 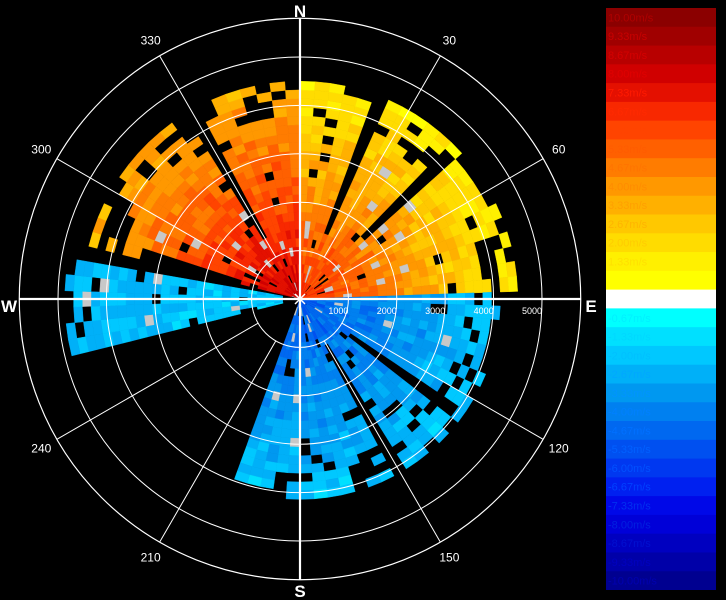 I want to click on colorbar-label: -5.33m/s, so click(x=629, y=450).